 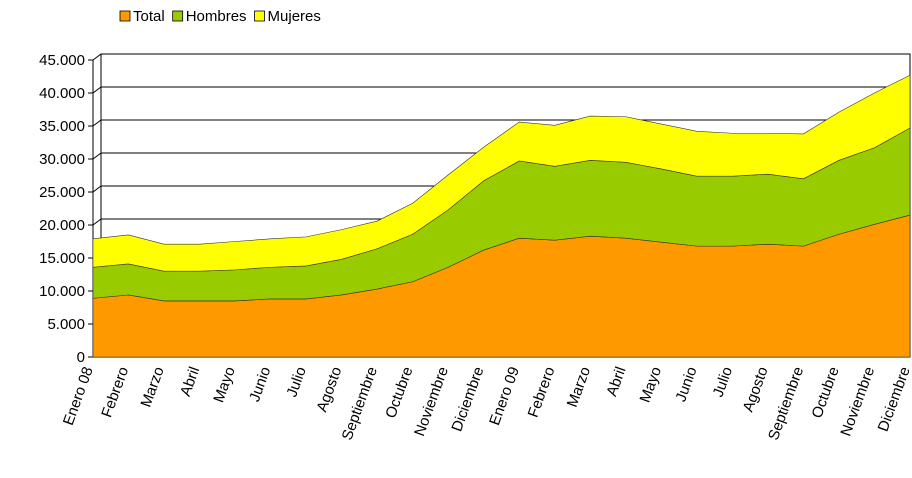 What do you see at coordinates (66, 324) in the screenshot?
I see `y-tick-label: 5.000` at bounding box center [66, 324].